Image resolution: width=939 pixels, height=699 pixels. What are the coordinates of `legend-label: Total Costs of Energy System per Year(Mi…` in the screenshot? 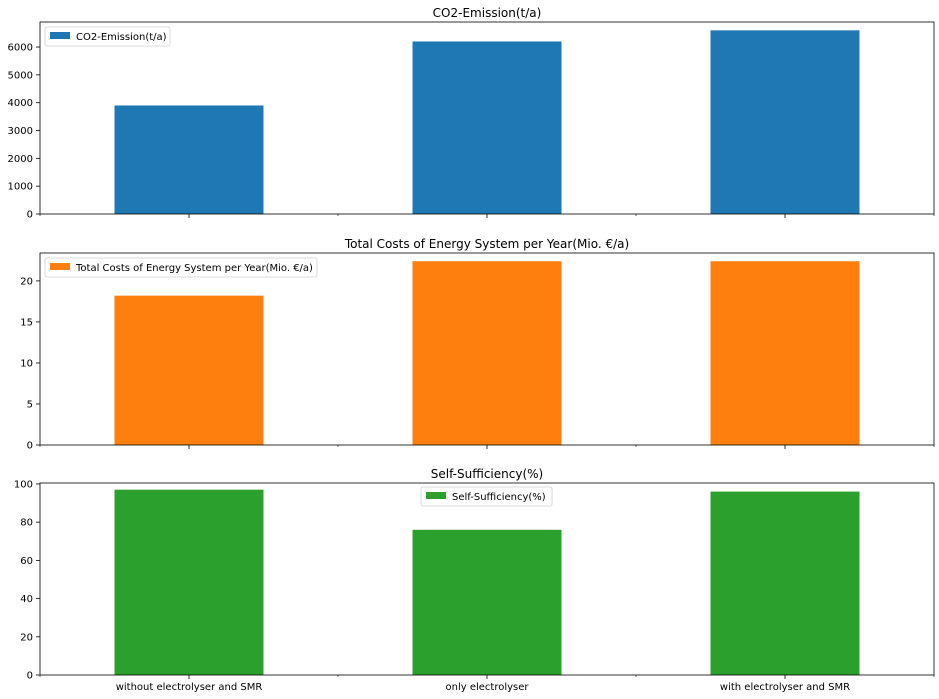 It's located at (194, 268).